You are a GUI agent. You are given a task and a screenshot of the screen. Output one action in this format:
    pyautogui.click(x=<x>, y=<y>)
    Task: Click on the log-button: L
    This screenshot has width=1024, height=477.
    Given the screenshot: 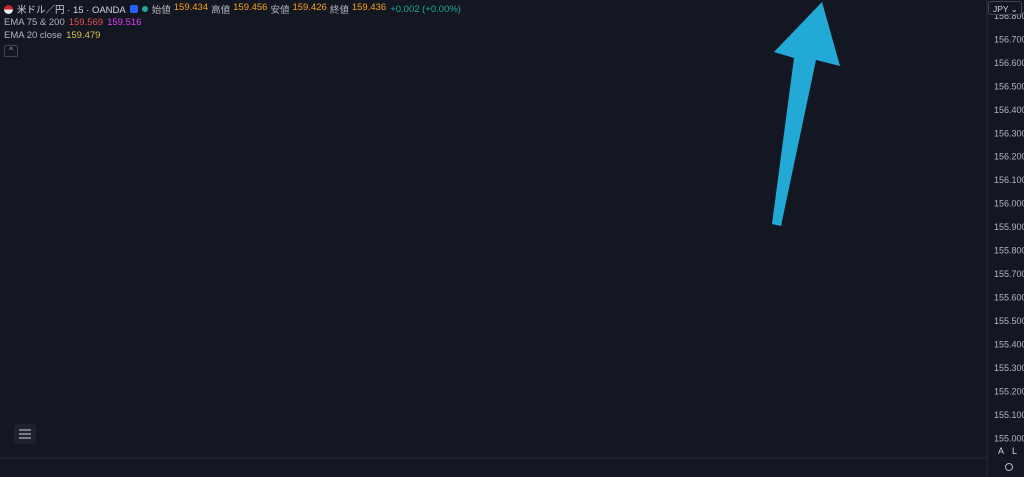 What is the action you would take?
    pyautogui.click(x=1014, y=451)
    